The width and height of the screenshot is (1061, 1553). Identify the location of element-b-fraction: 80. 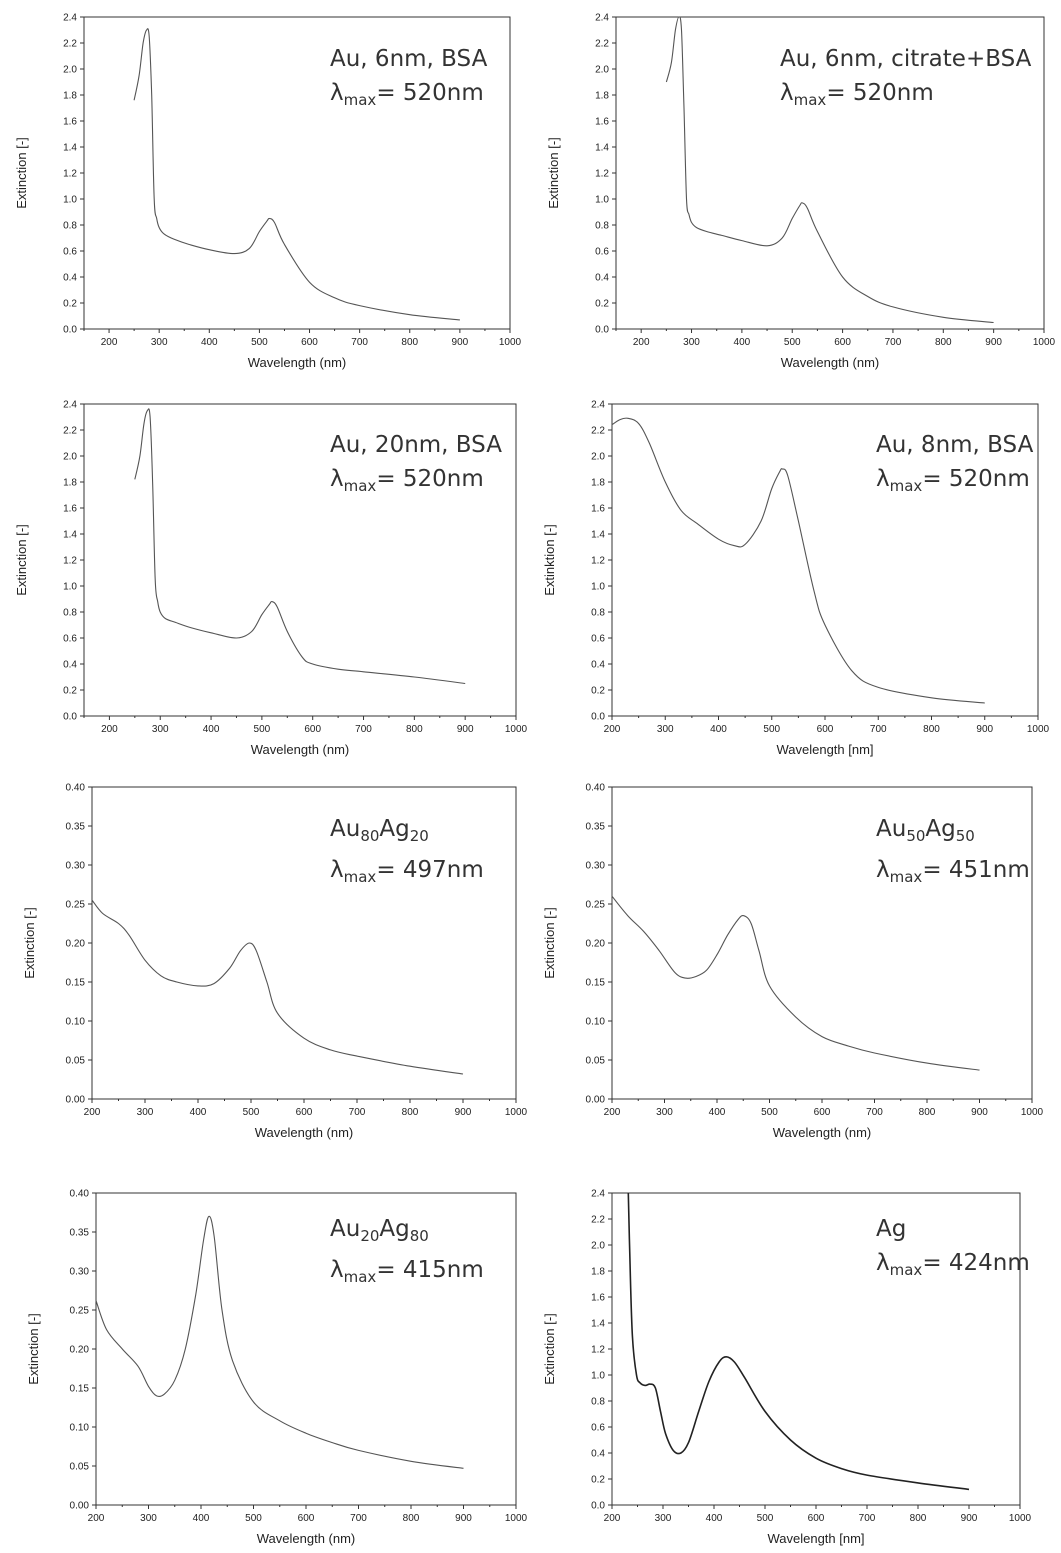
(419, 1236).